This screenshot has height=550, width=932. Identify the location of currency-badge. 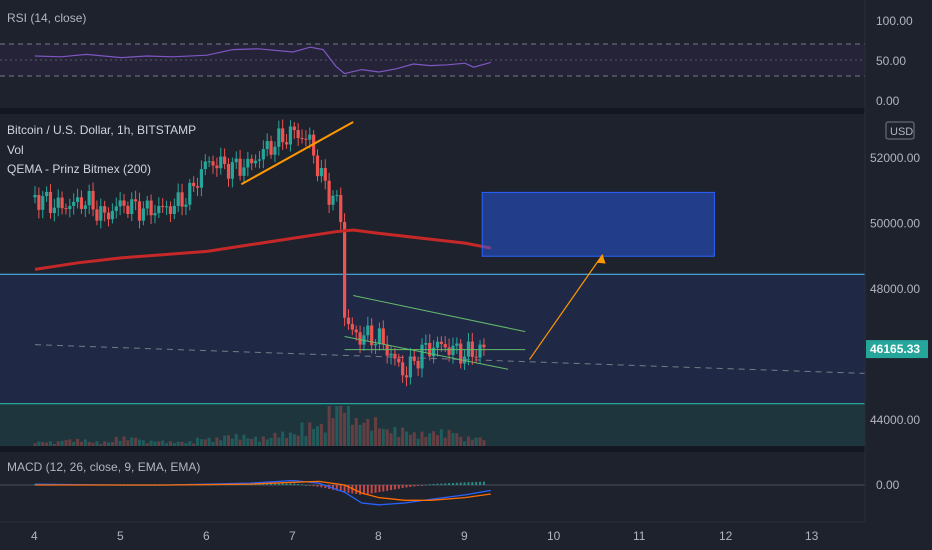
(900, 130).